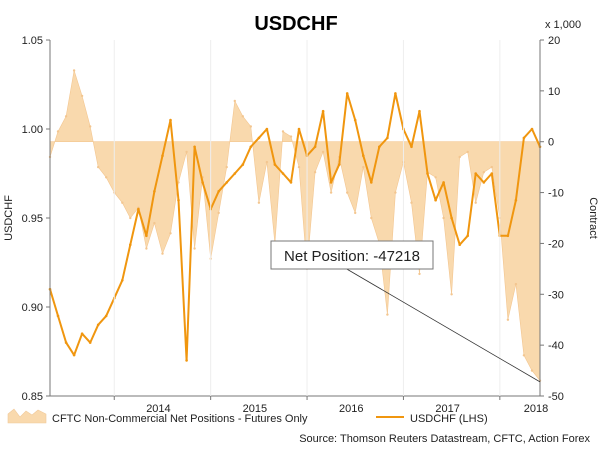 This screenshot has height=455, width=600. Describe the element at coordinates (295, 24) in the screenshot. I see `chart-title: USDCHF` at that location.